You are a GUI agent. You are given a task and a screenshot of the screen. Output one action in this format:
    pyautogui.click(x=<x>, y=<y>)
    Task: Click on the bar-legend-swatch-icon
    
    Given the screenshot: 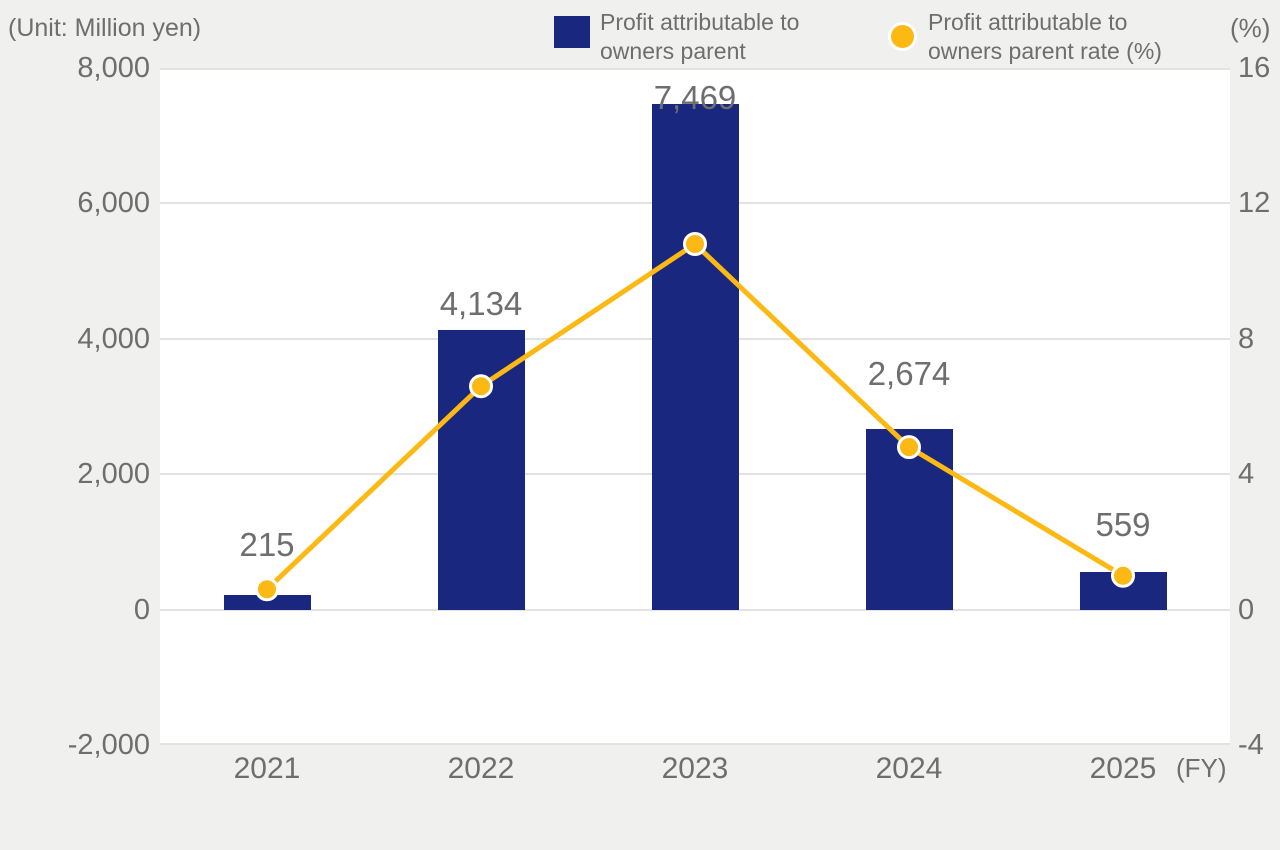 What is the action you would take?
    pyautogui.click(x=572, y=32)
    